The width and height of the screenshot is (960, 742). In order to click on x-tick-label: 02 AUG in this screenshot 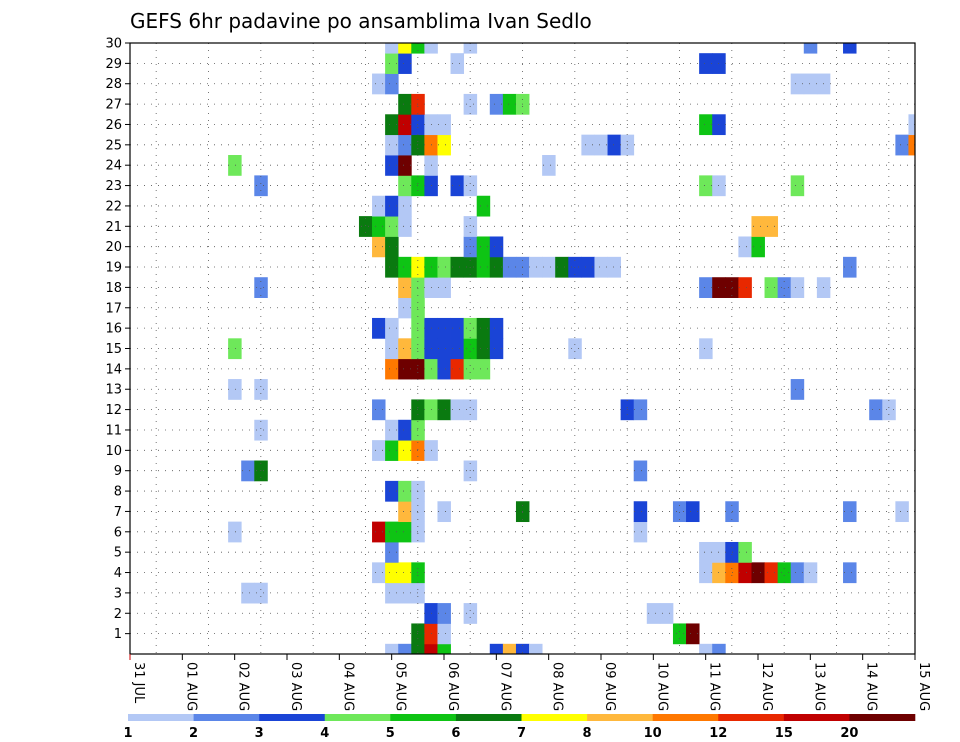, I will do `click(243, 686)`.